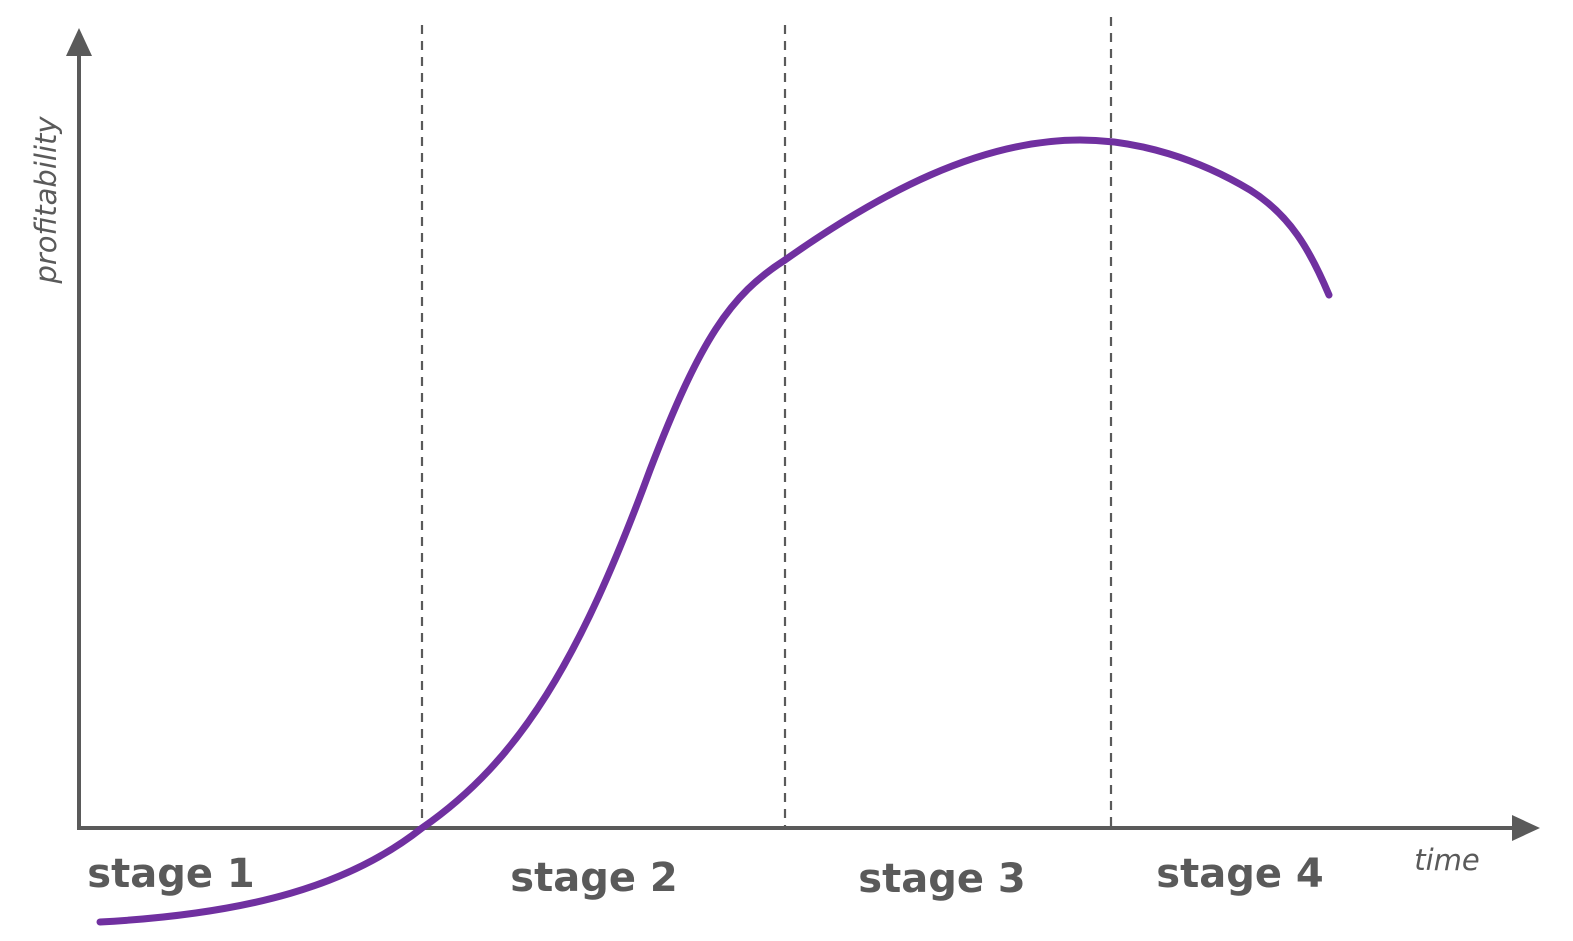 The image size is (1573, 941). Describe the element at coordinates (170, 874) in the screenshot. I see `stage-label-1: stage 1` at that location.